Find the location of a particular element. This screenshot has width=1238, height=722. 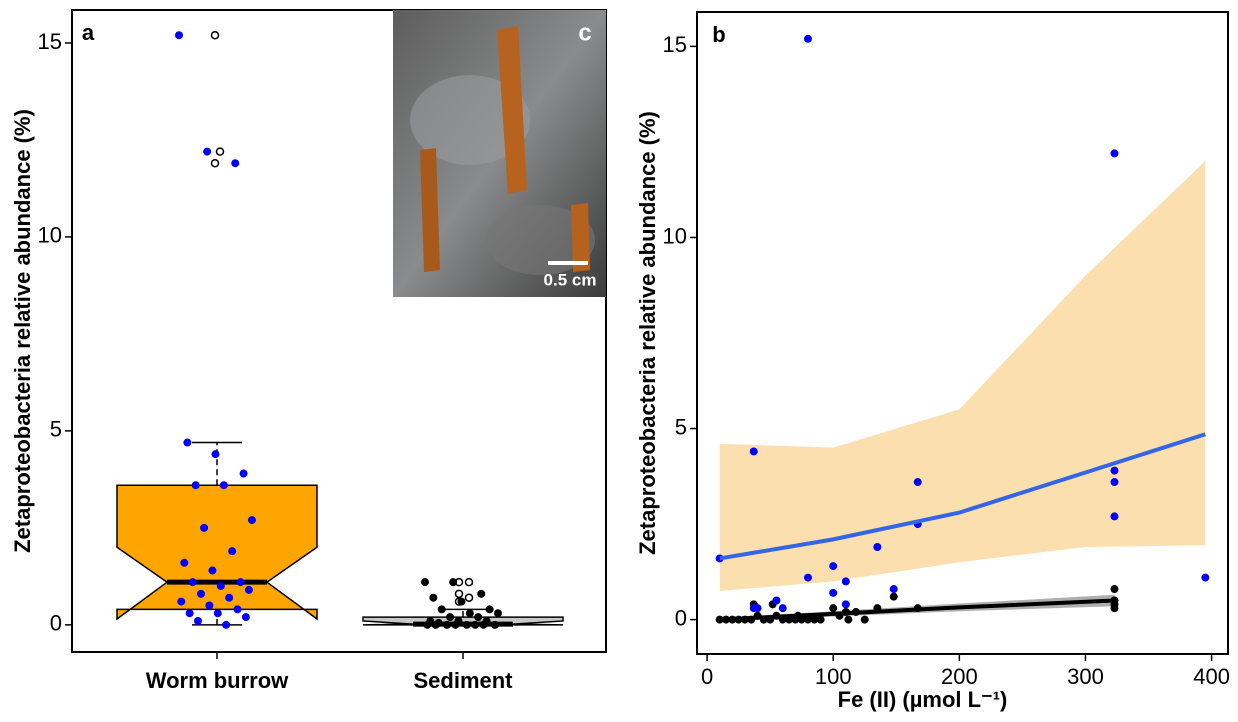

y-tick-label: 0 is located at coordinates (681, 617).